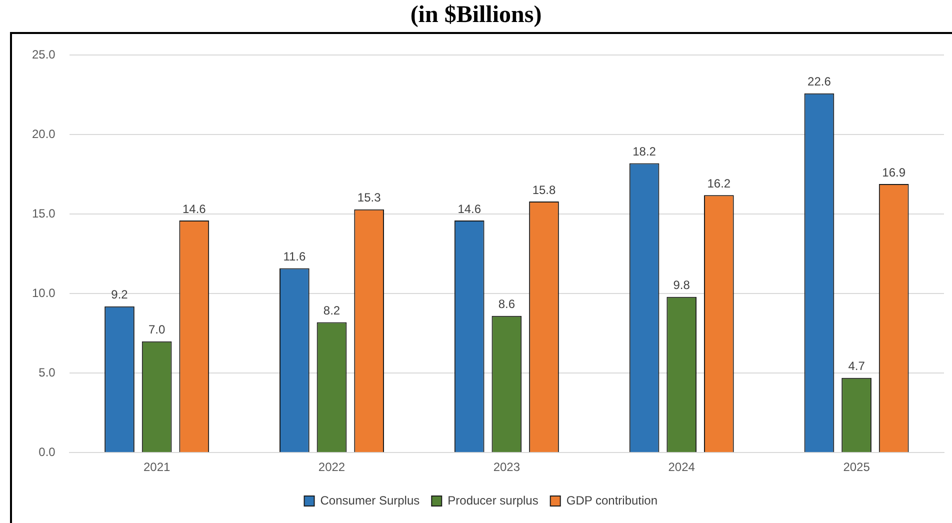 Image resolution: width=952 pixels, height=523 pixels. Describe the element at coordinates (857, 366) in the screenshot. I see `data-label: 4.7` at that location.